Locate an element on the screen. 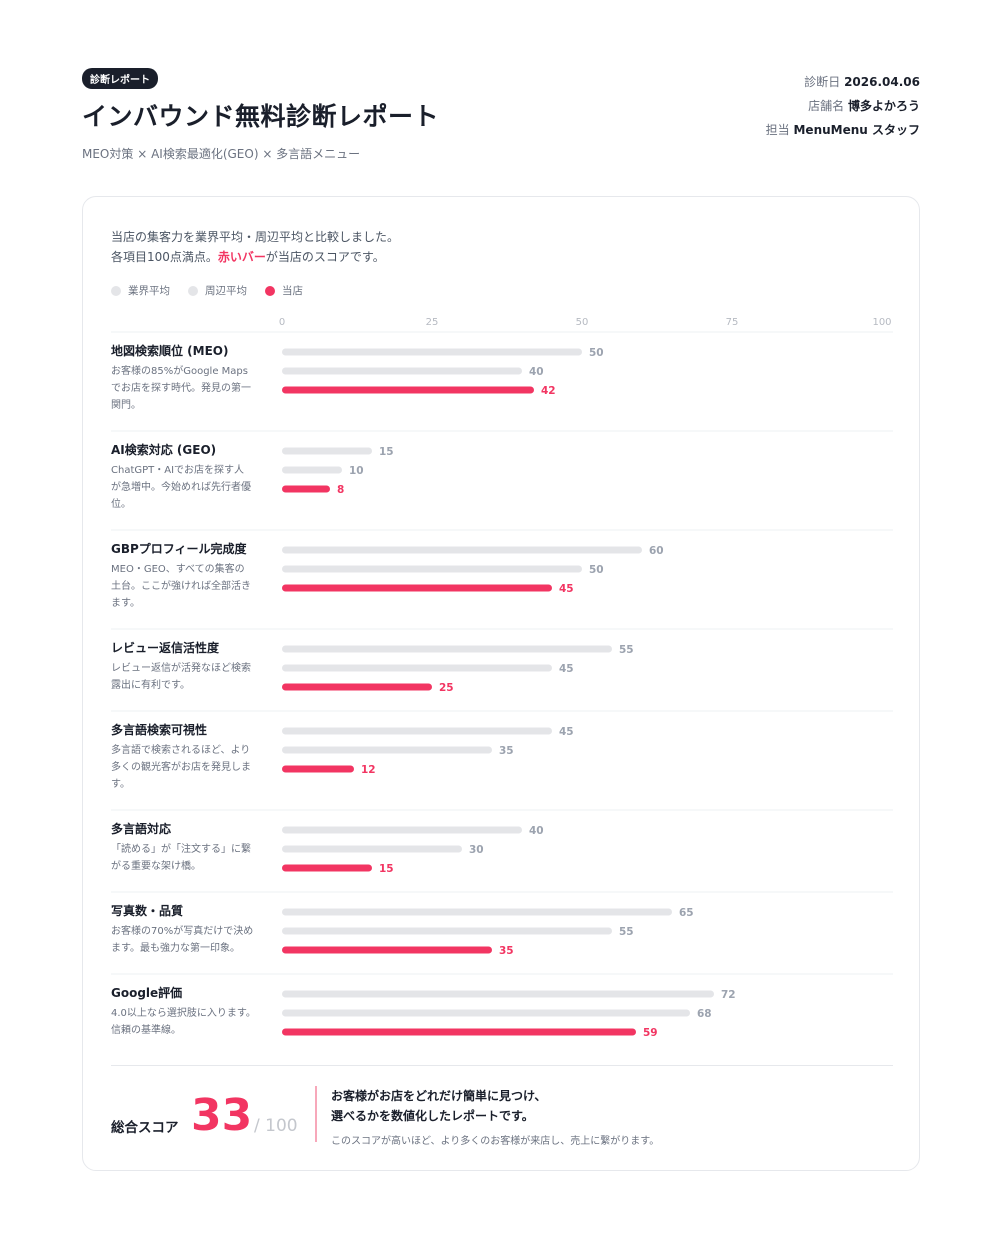 The height and width of the screenshot is (1246, 1000). intro-line-1: 当店の集客力を業界平均・周辺平均と比較しました。 is located at coordinates (255, 237).